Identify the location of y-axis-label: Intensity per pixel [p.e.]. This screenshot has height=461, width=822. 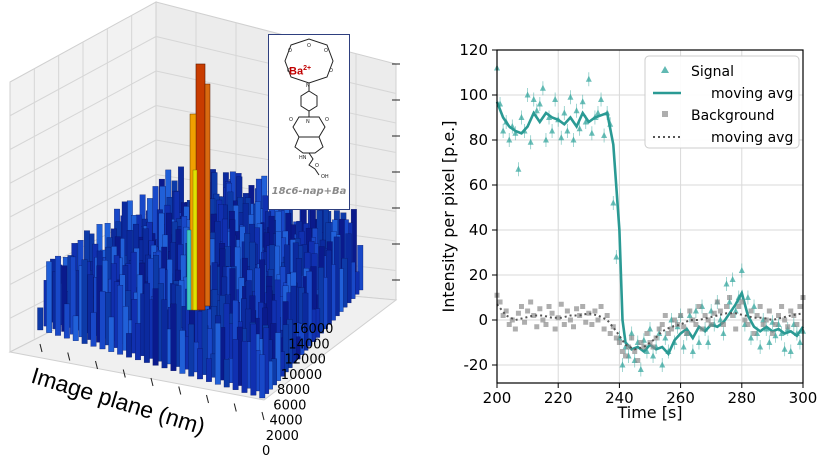
(448, 217).